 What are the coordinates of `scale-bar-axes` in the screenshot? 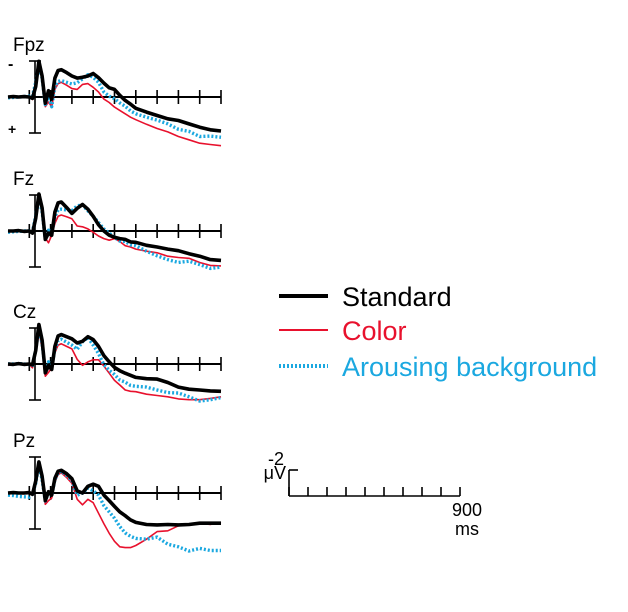 It's located at (374, 483).